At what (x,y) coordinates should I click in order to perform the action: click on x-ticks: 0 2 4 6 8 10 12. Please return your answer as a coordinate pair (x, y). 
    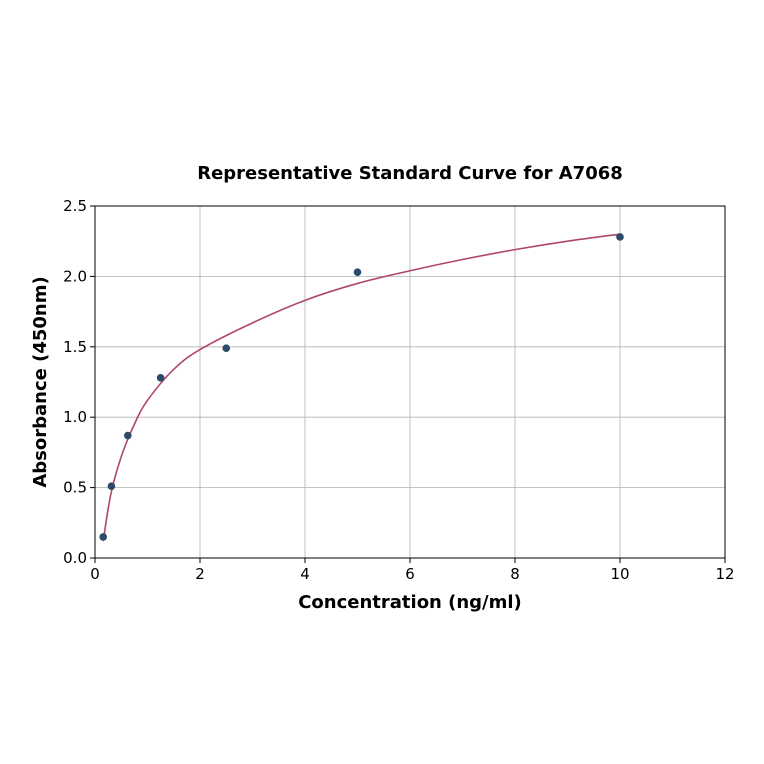
    Looking at the image, I should click on (412, 570).